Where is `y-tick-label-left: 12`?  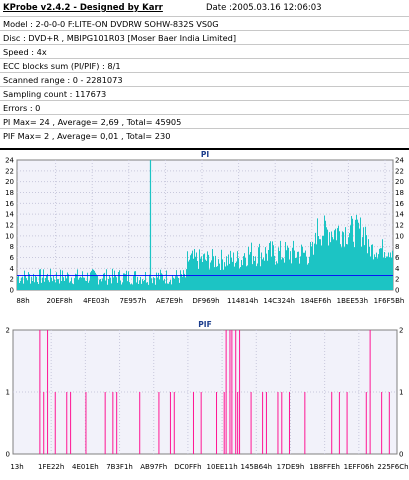
y-tick-label-left: 12 is located at coordinates (9, 226).